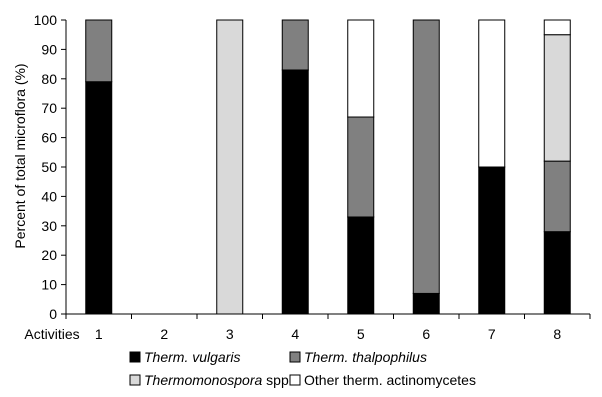 The image size is (602, 397). I want to click on y-tick-label: 90, so click(49, 49).